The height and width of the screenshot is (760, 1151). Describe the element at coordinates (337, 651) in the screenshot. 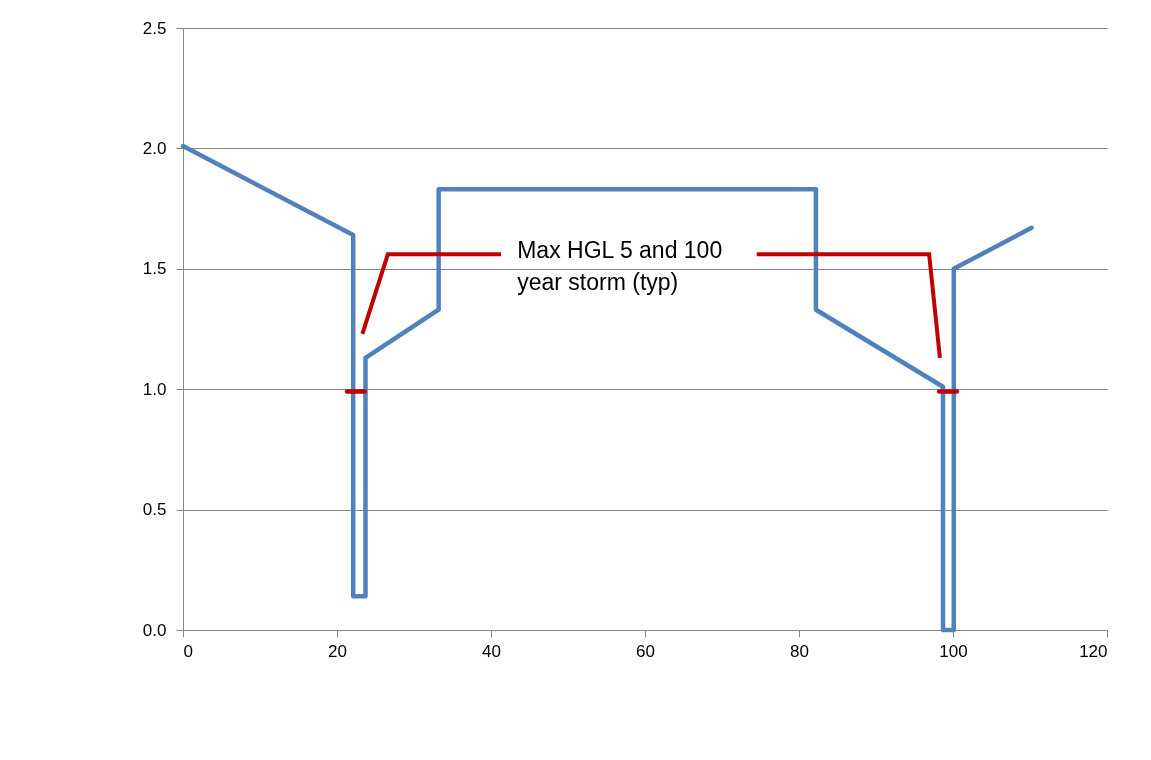

I see `x-tick-label: 20` at that location.